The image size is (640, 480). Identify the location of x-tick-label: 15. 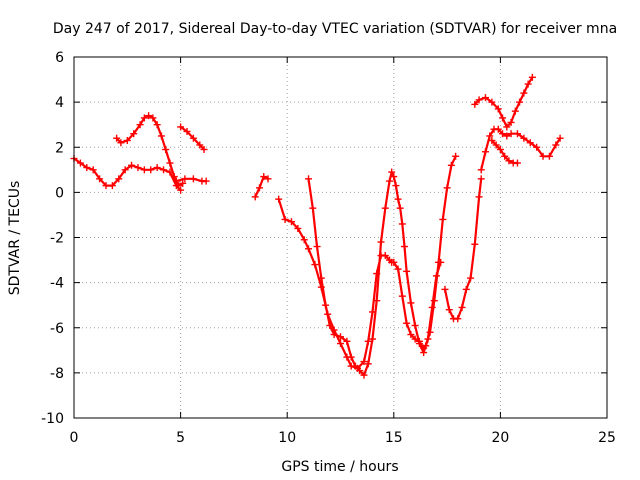
(394, 438).